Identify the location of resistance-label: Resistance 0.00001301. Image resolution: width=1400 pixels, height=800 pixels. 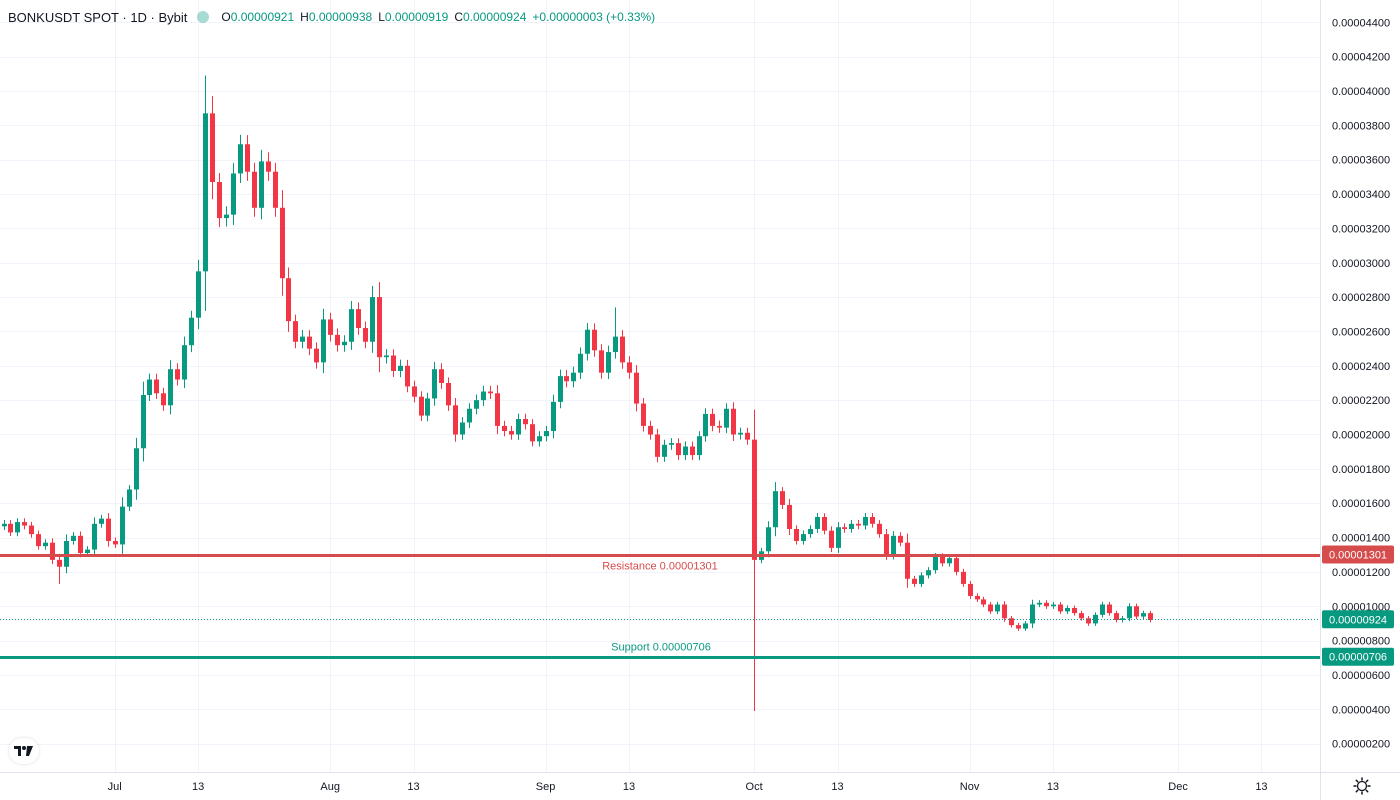
(660, 567).